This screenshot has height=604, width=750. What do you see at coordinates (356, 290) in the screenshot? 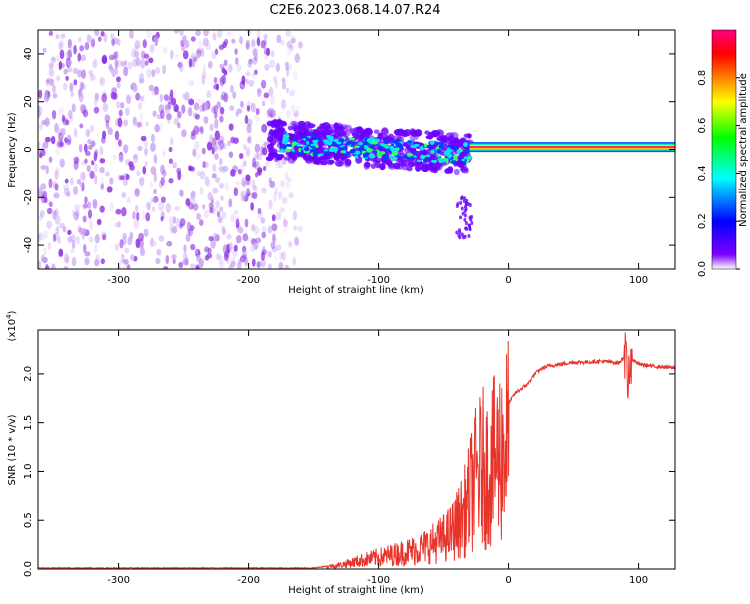
I see `top-x-axis-label: Height of straight line (km)` at bounding box center [356, 290].